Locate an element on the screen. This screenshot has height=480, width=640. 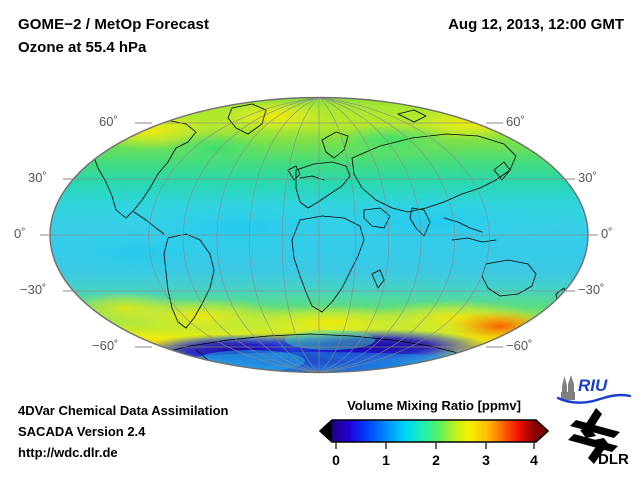
colorbar-tick-1: 1 is located at coordinates (386, 460).